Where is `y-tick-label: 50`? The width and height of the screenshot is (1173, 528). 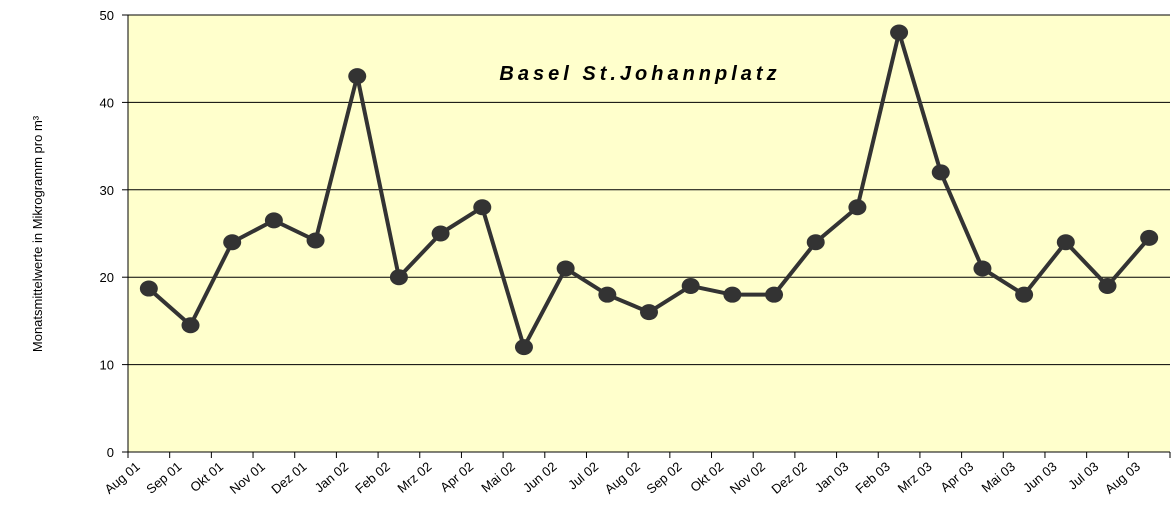 y-tick-label: 50 is located at coordinates (107, 15).